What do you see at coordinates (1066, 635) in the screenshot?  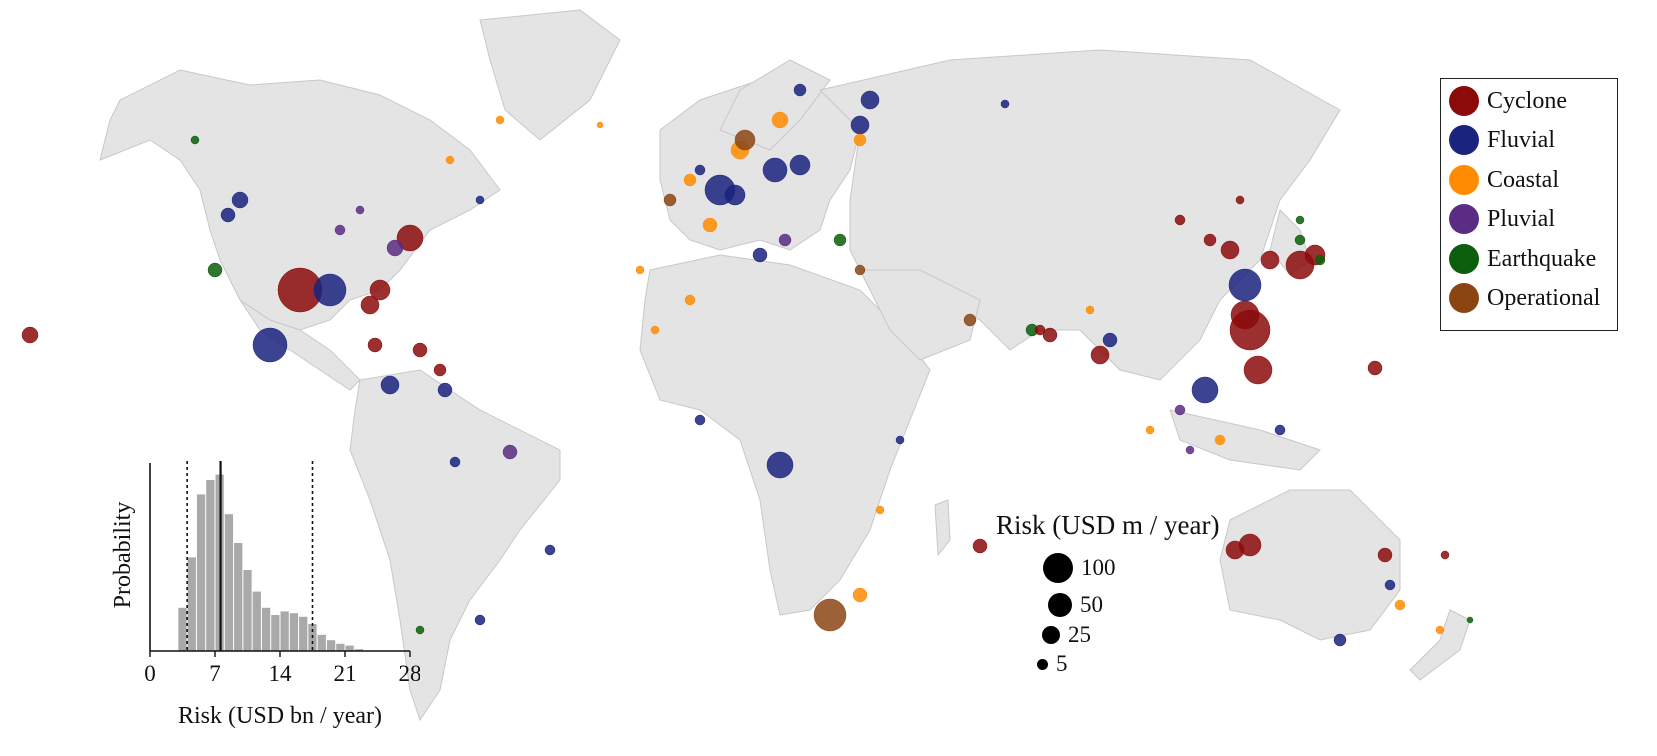 I see `size-legend-item-25: 25` at bounding box center [1066, 635].